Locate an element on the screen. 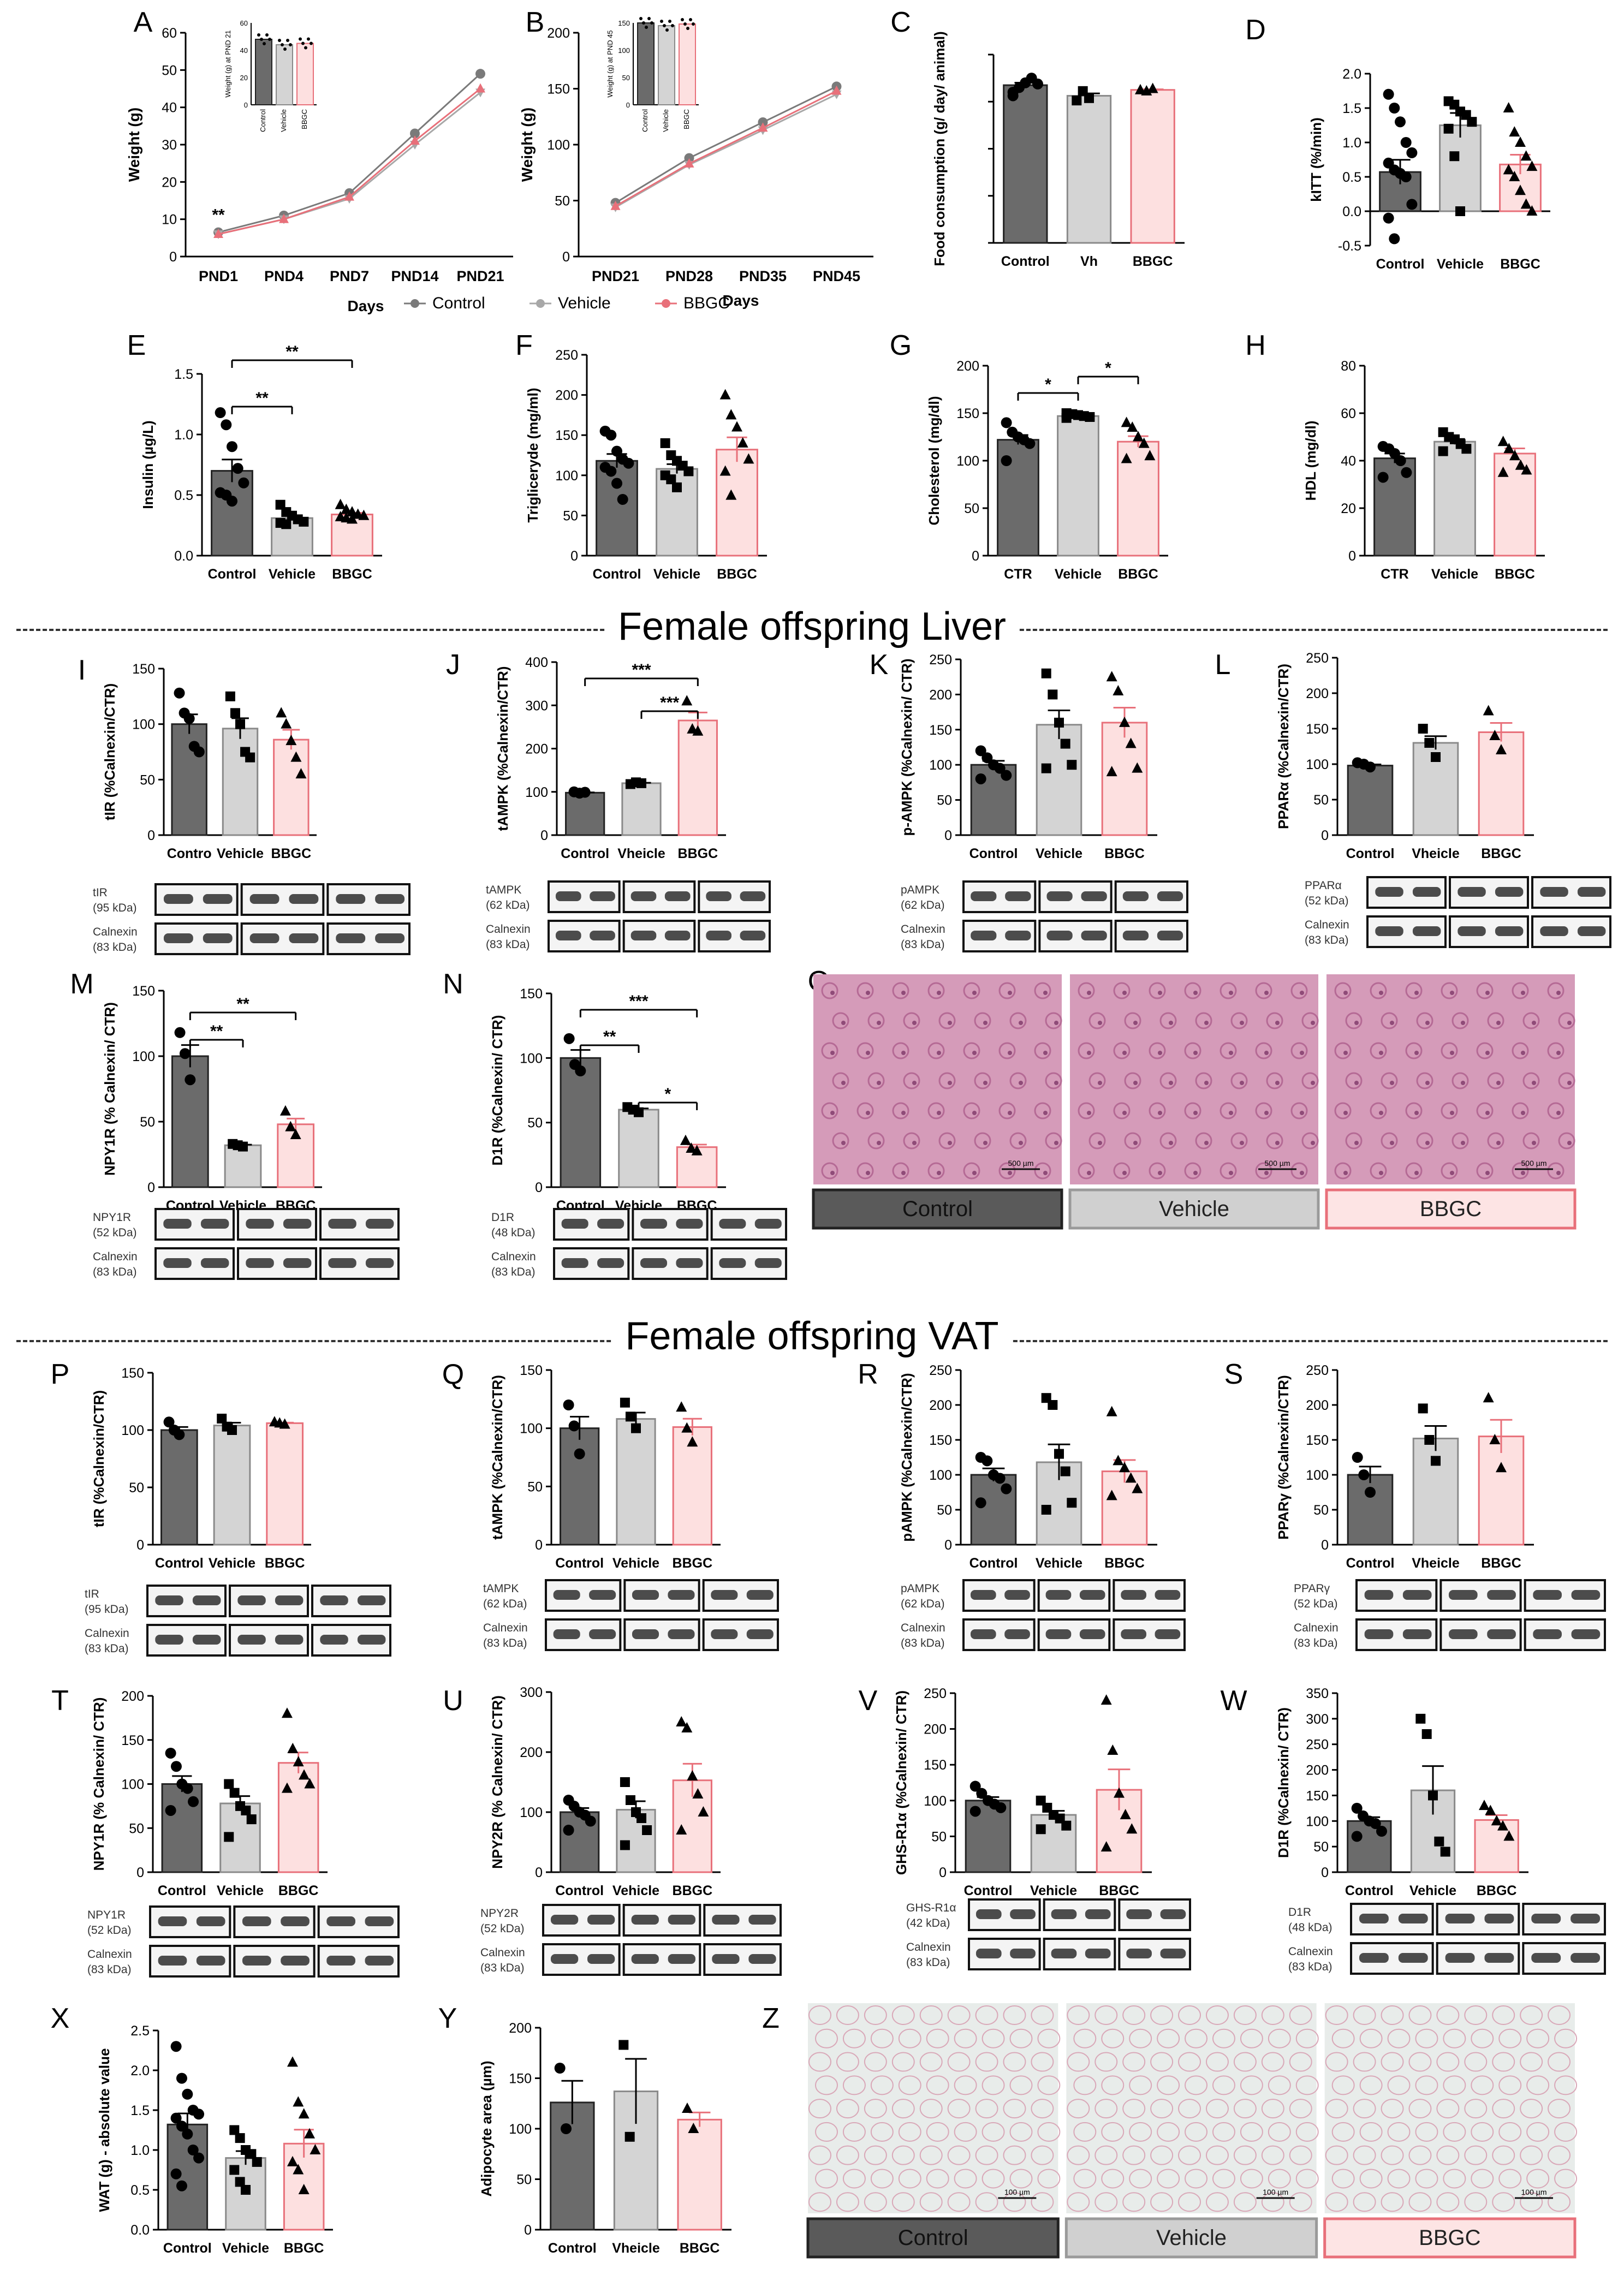 The height and width of the screenshot is (2281, 1624). scale-bar-label: 100 µm is located at coordinates (1534, 2192).